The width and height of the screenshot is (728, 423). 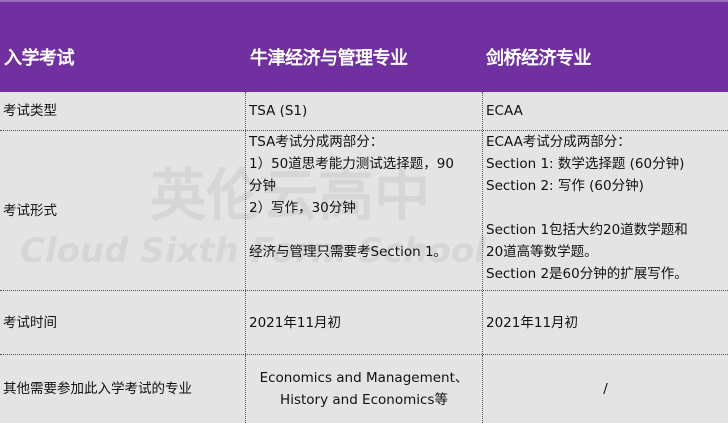 I want to click on cambridge-cell: /, so click(x=605, y=389).